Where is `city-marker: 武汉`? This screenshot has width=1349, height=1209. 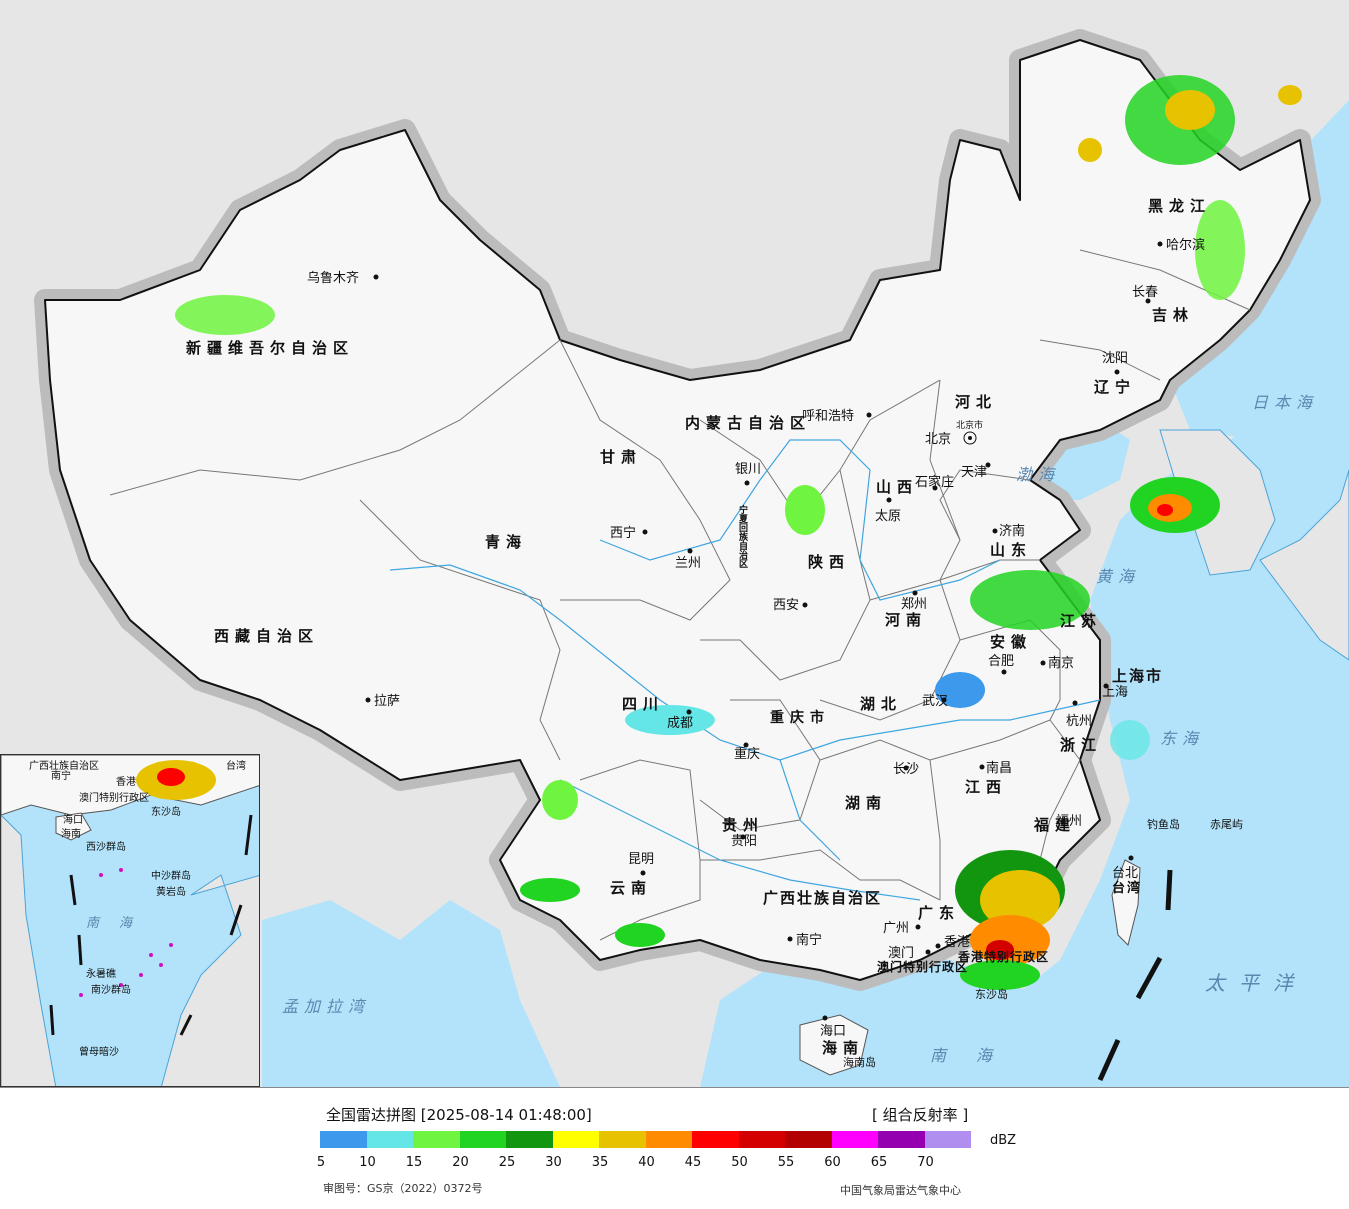
city-marker: 武汉 is located at coordinates (935, 701).